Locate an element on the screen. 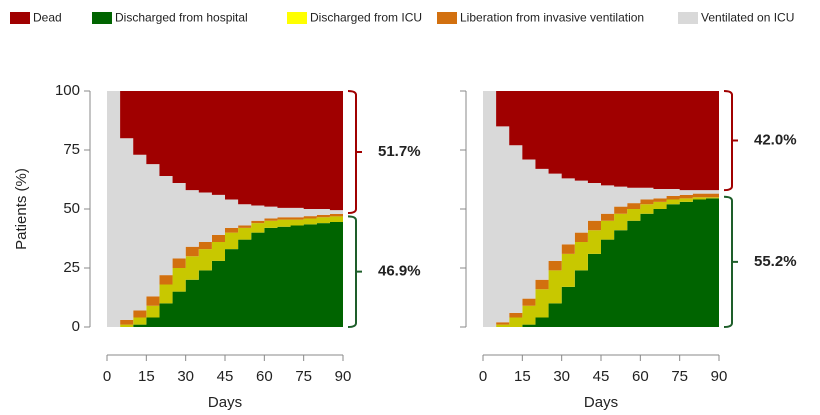 The image size is (820, 415). annotation: 55.2% is located at coordinates (775, 261).